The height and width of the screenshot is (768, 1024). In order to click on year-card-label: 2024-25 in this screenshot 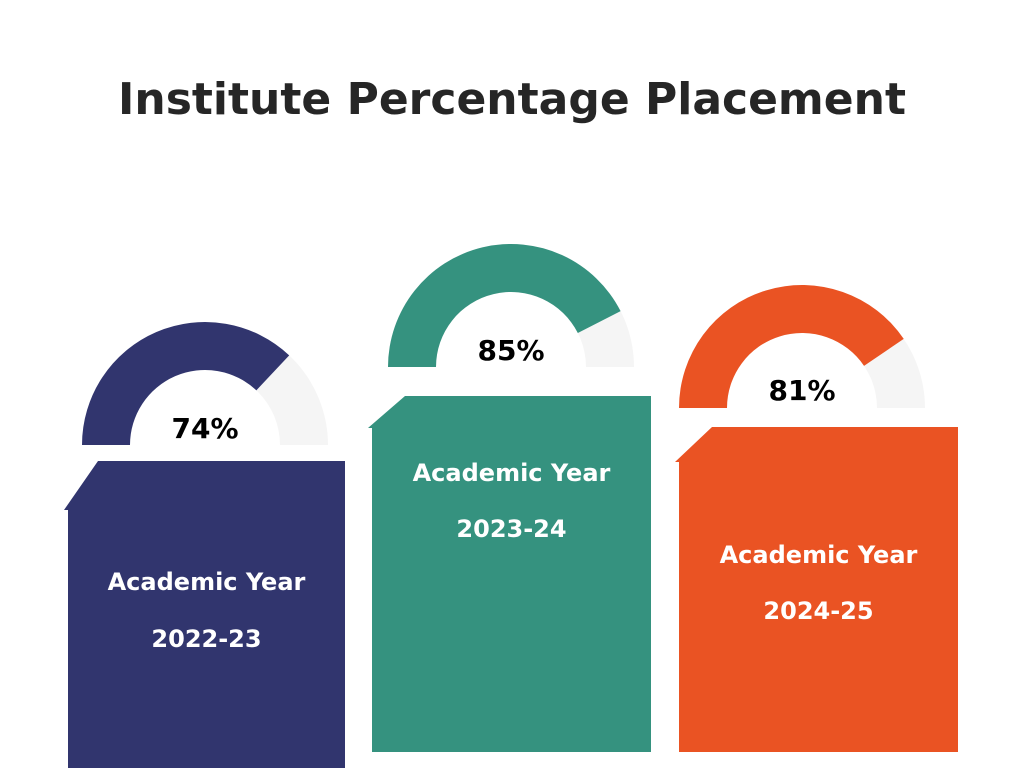, I will do `click(818, 611)`.